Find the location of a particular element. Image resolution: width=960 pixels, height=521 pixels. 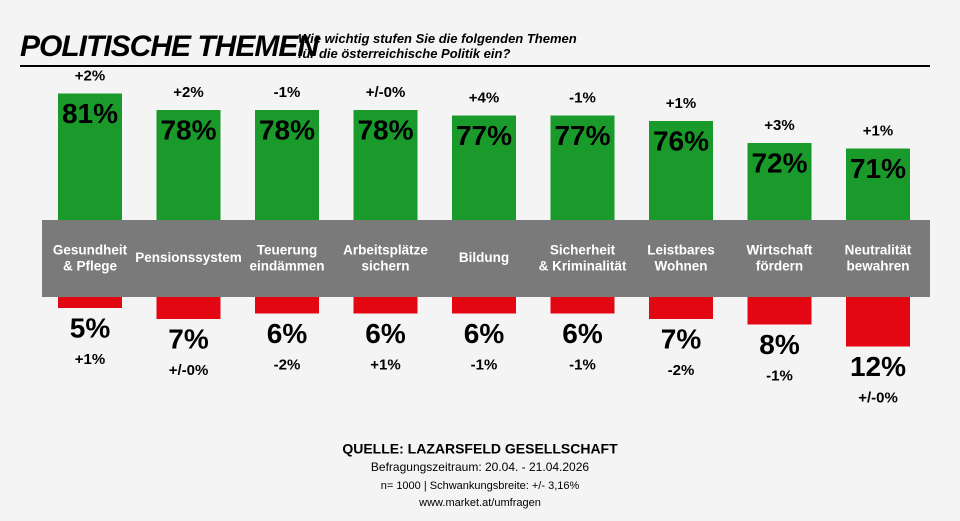

source: QUELLE: LAZARSFELD GESELLSCHAFT is located at coordinates (480, 449).